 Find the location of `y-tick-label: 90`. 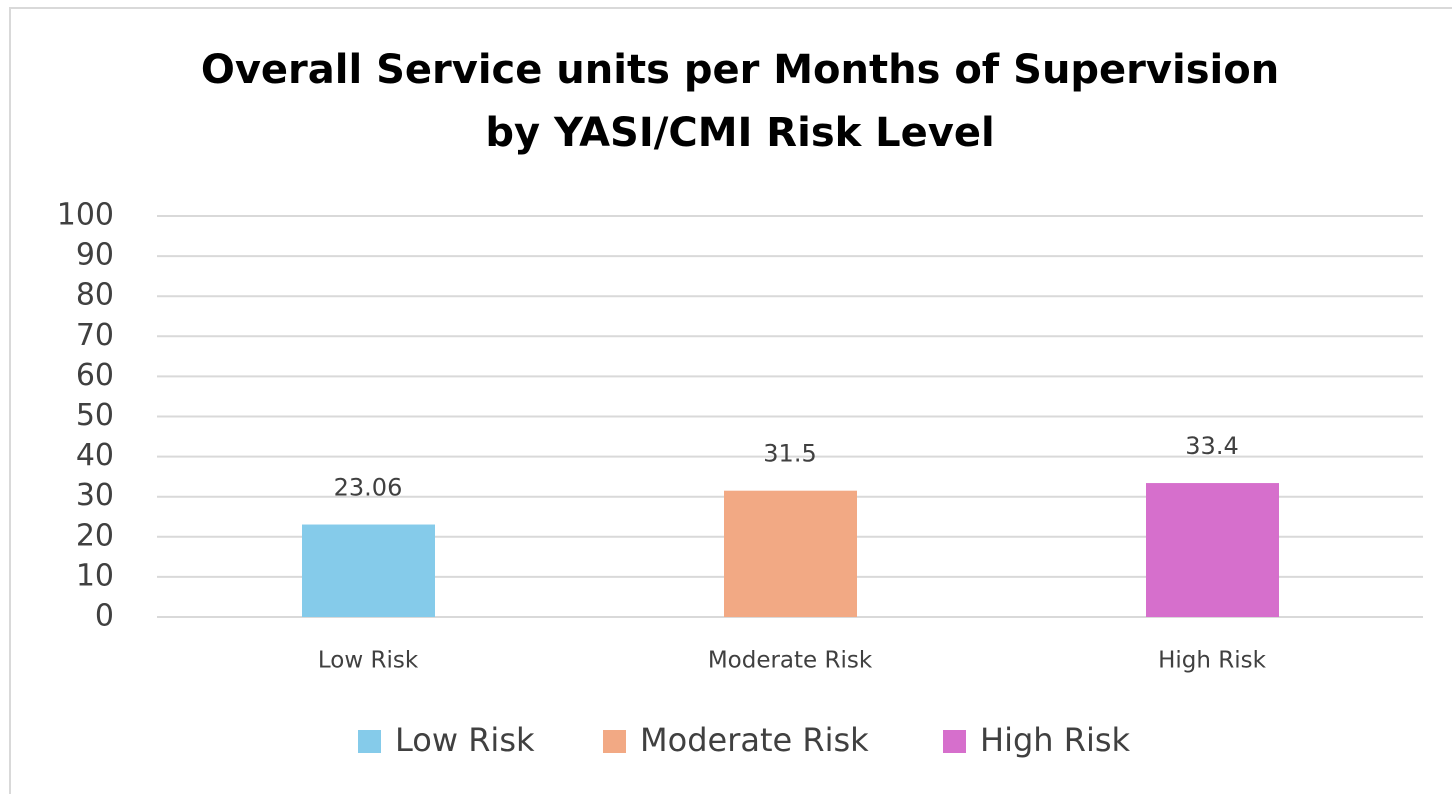

y-tick-label: 90 is located at coordinates (95, 255).